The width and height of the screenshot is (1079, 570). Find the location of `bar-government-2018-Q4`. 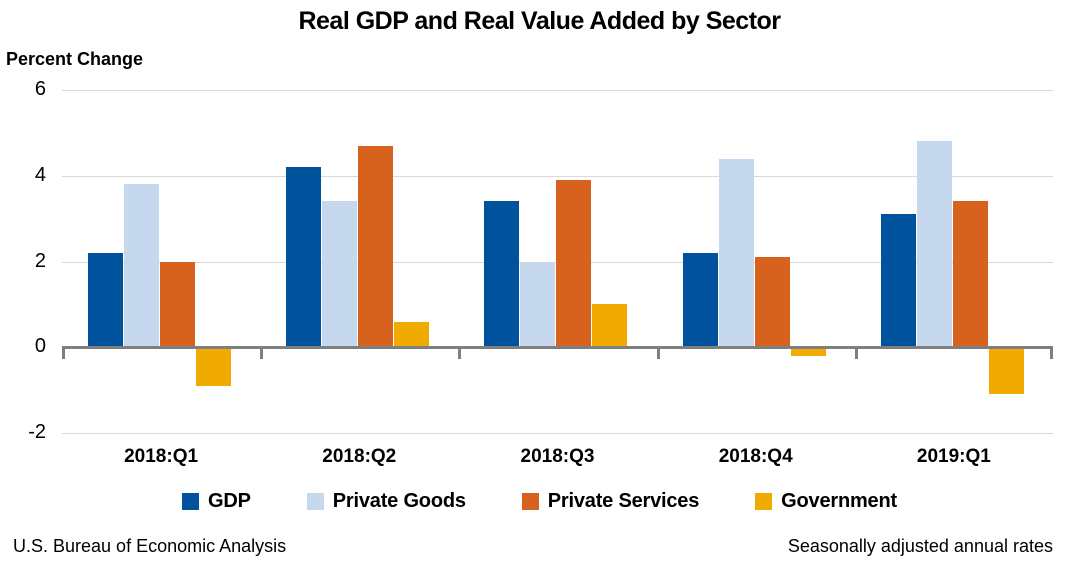

bar-government-2018-Q4 is located at coordinates (808, 351).